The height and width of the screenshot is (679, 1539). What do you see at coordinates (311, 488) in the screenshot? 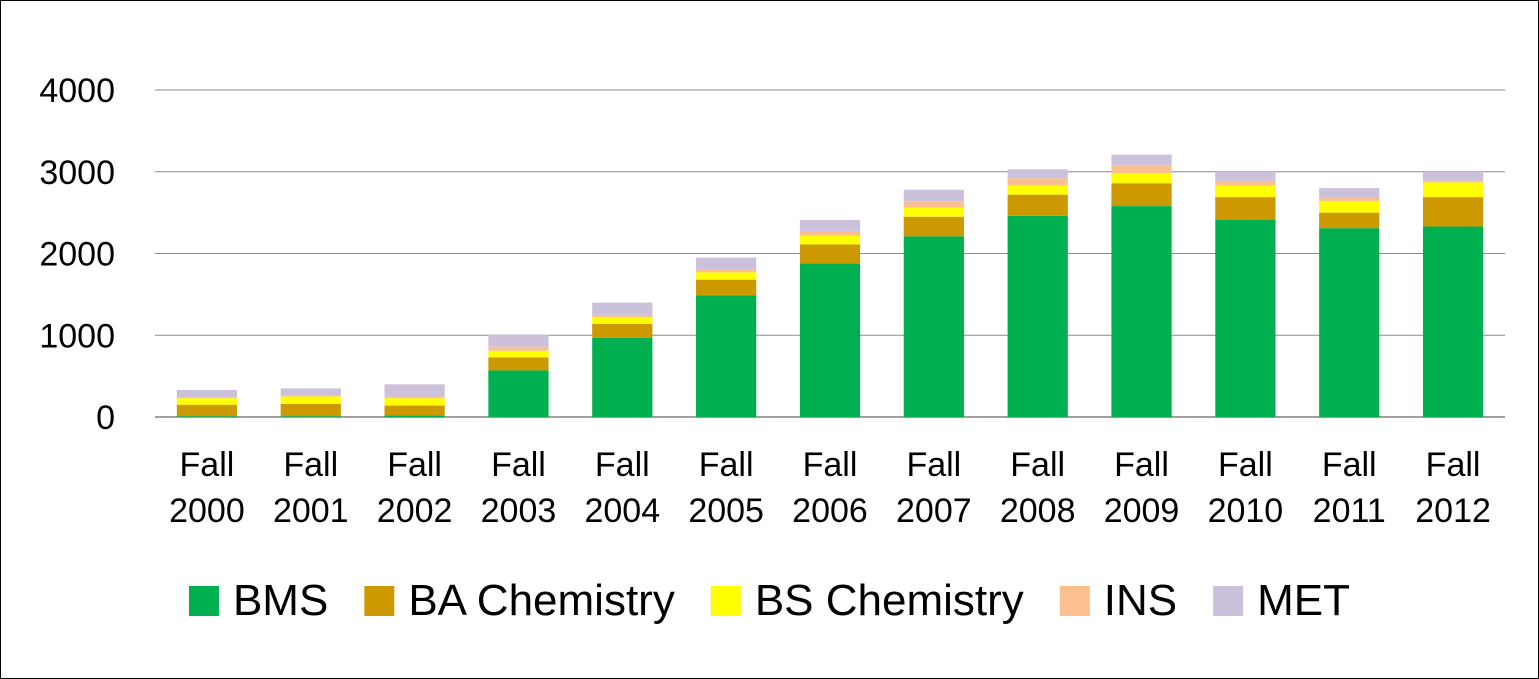
I see `x-tick-label: Fall 2001` at bounding box center [311, 488].